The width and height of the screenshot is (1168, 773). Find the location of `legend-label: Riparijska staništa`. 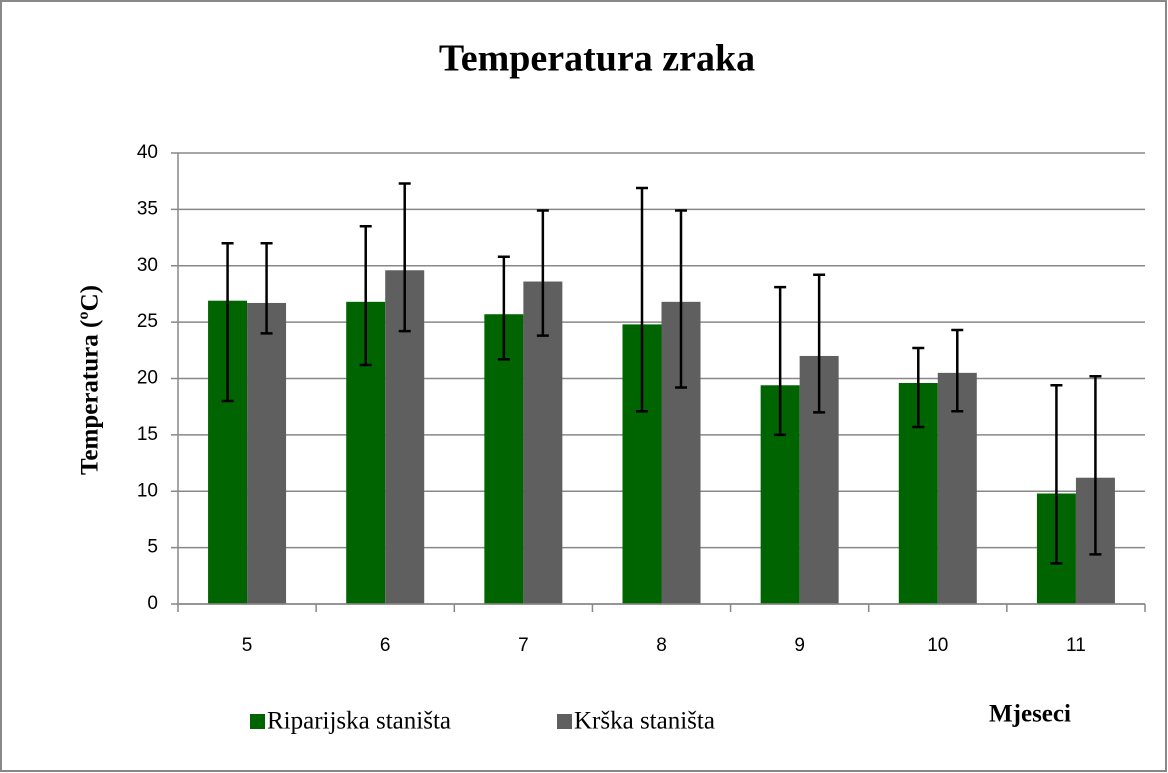

legend-label: Riparijska staništa is located at coordinates (359, 721).